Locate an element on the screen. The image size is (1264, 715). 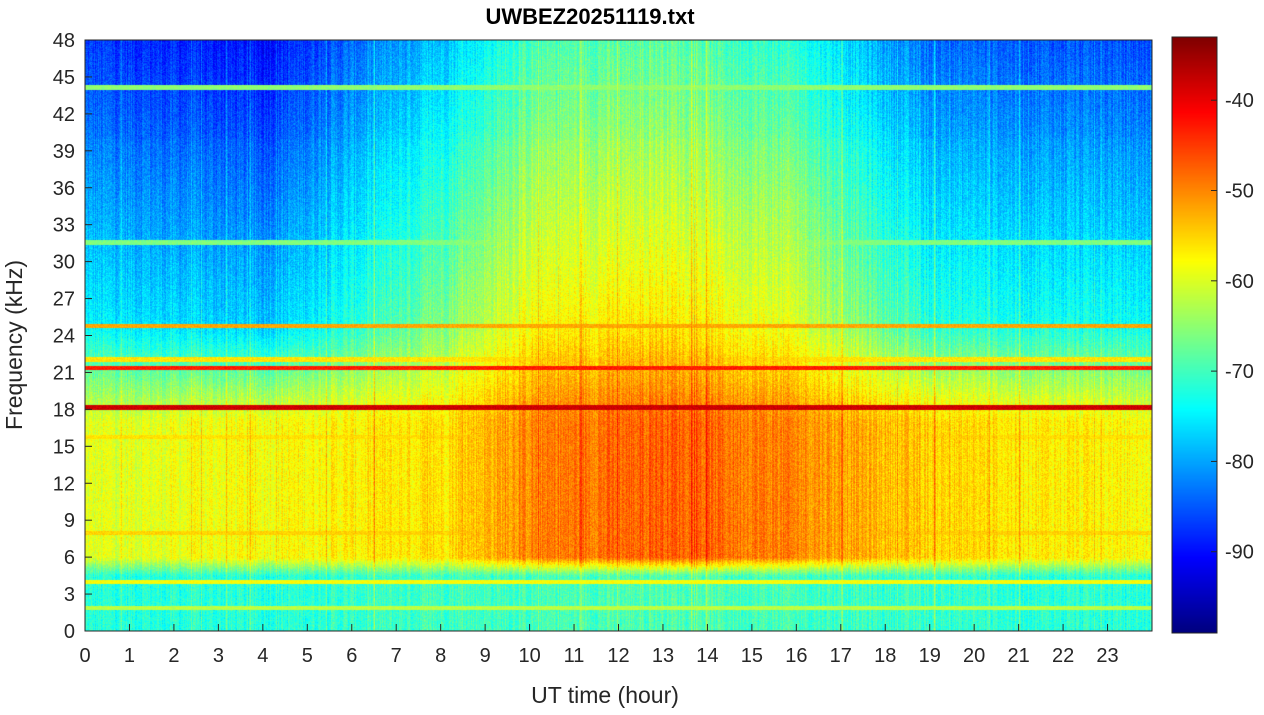
colorbar-frame is located at coordinates (1194, 335).